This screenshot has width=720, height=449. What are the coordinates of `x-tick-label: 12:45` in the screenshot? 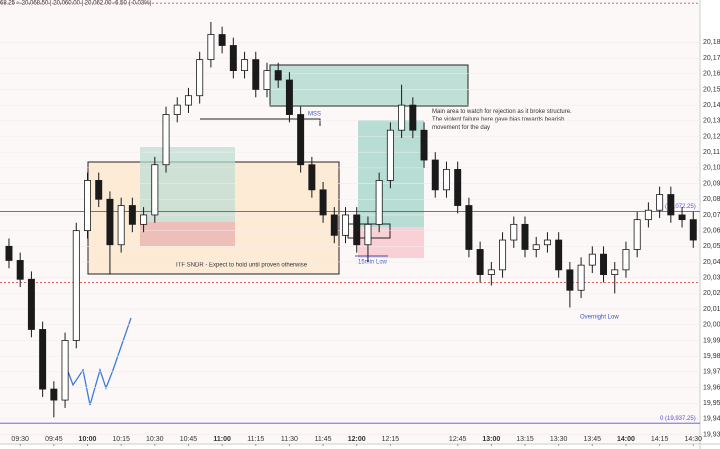 It's located at (458, 439).